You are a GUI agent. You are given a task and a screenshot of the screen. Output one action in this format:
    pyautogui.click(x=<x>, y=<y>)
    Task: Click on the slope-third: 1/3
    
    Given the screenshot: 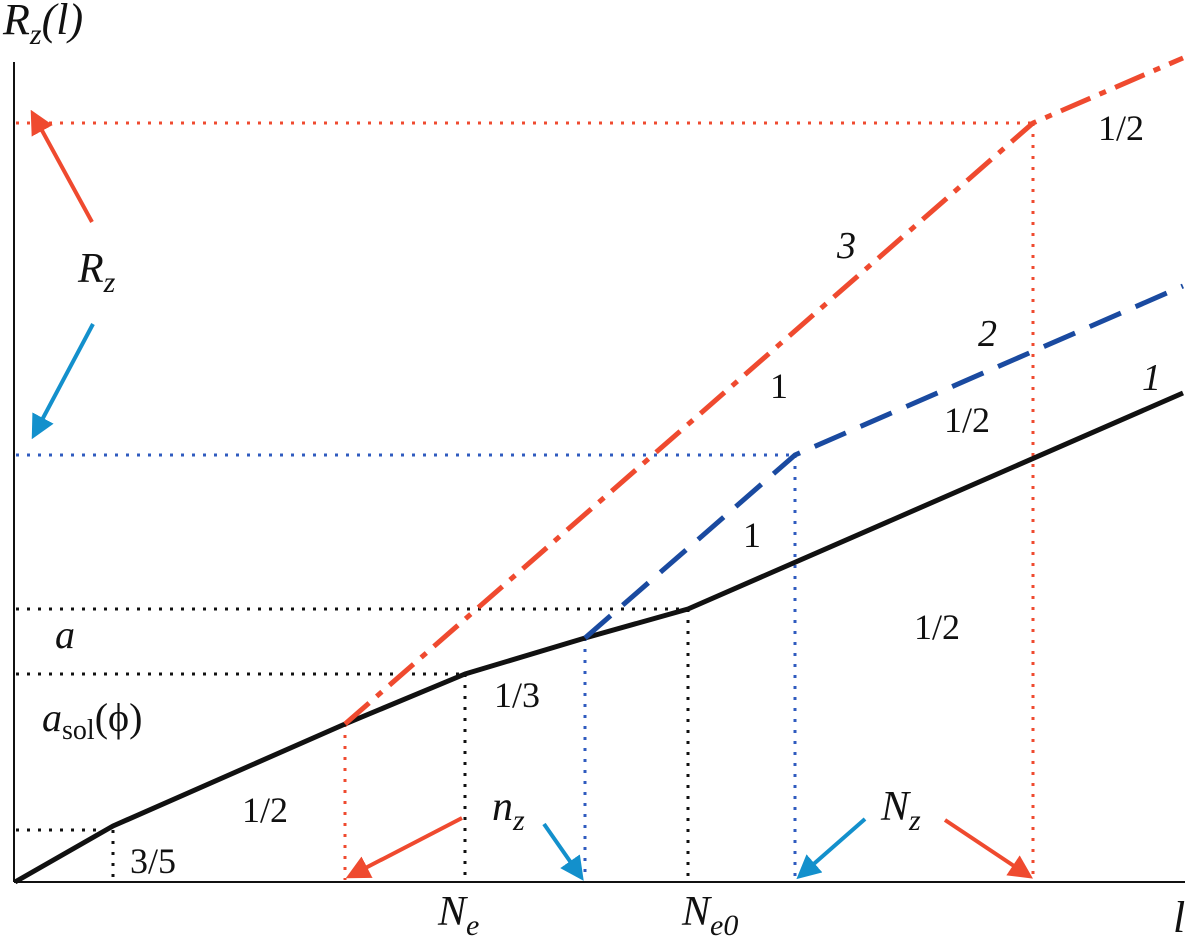 What is the action you would take?
    pyautogui.click(x=517, y=695)
    